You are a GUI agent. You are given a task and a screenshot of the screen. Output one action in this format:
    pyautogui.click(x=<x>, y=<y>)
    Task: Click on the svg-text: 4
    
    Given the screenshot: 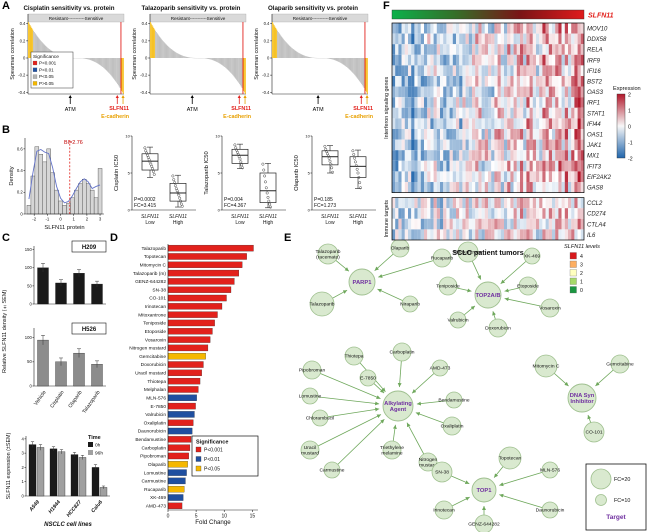 What is the action you would take?
    pyautogui.click(x=581, y=257)
    